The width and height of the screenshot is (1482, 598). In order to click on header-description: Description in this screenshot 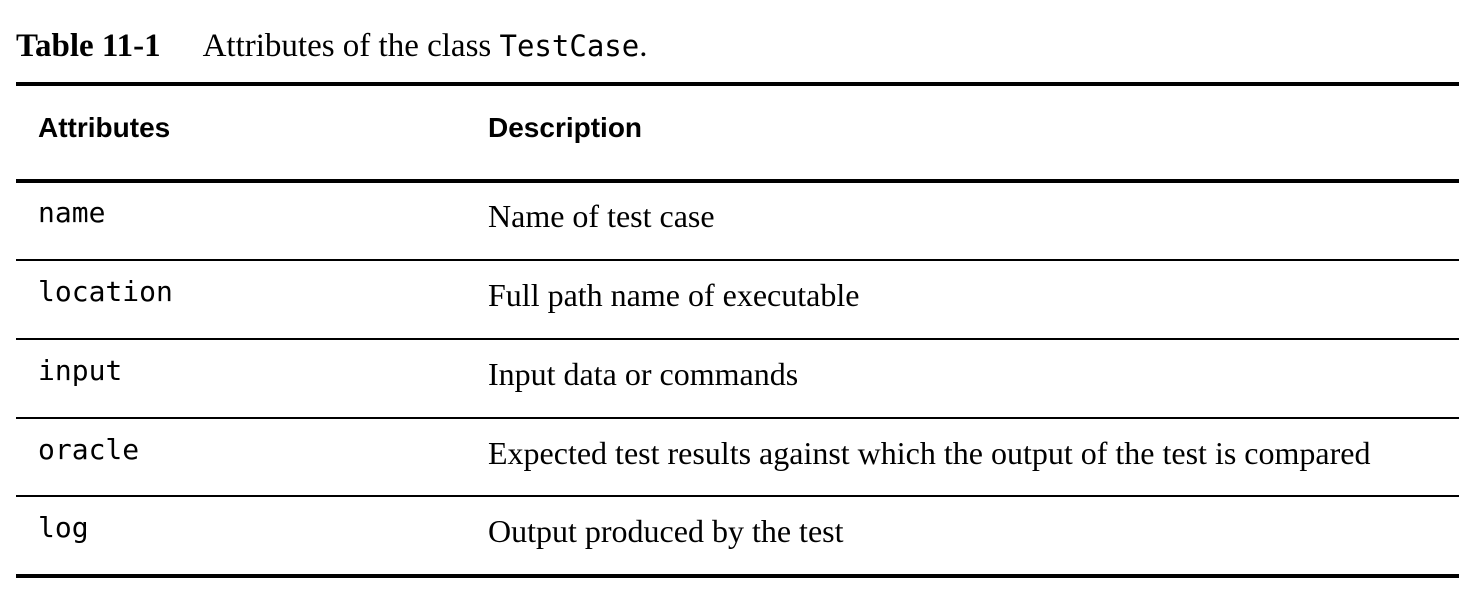, I will do `click(565, 127)`.